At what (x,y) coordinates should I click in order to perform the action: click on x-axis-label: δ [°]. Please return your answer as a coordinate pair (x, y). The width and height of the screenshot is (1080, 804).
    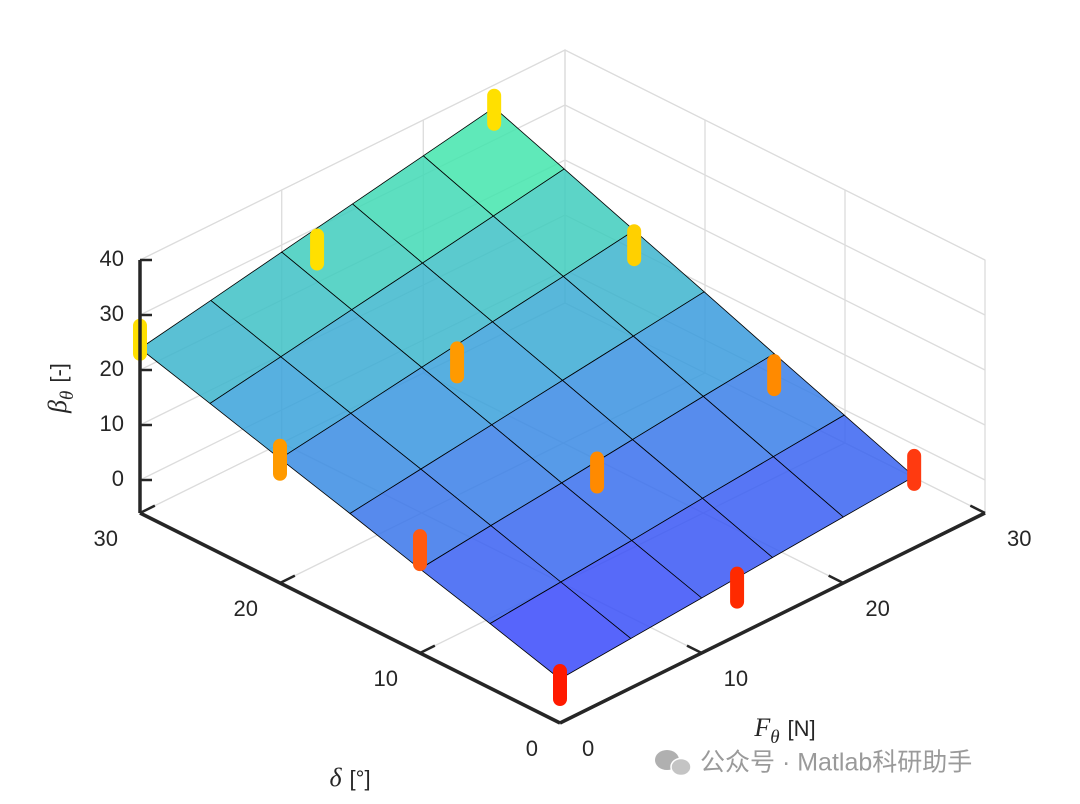
    Looking at the image, I should click on (349, 777).